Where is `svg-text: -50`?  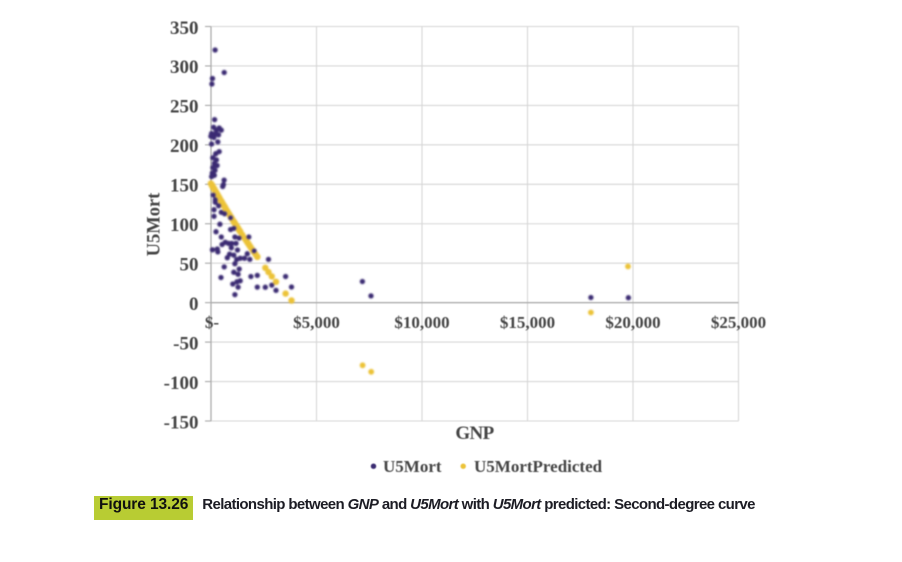
svg-text: -50 is located at coordinates (185, 343).